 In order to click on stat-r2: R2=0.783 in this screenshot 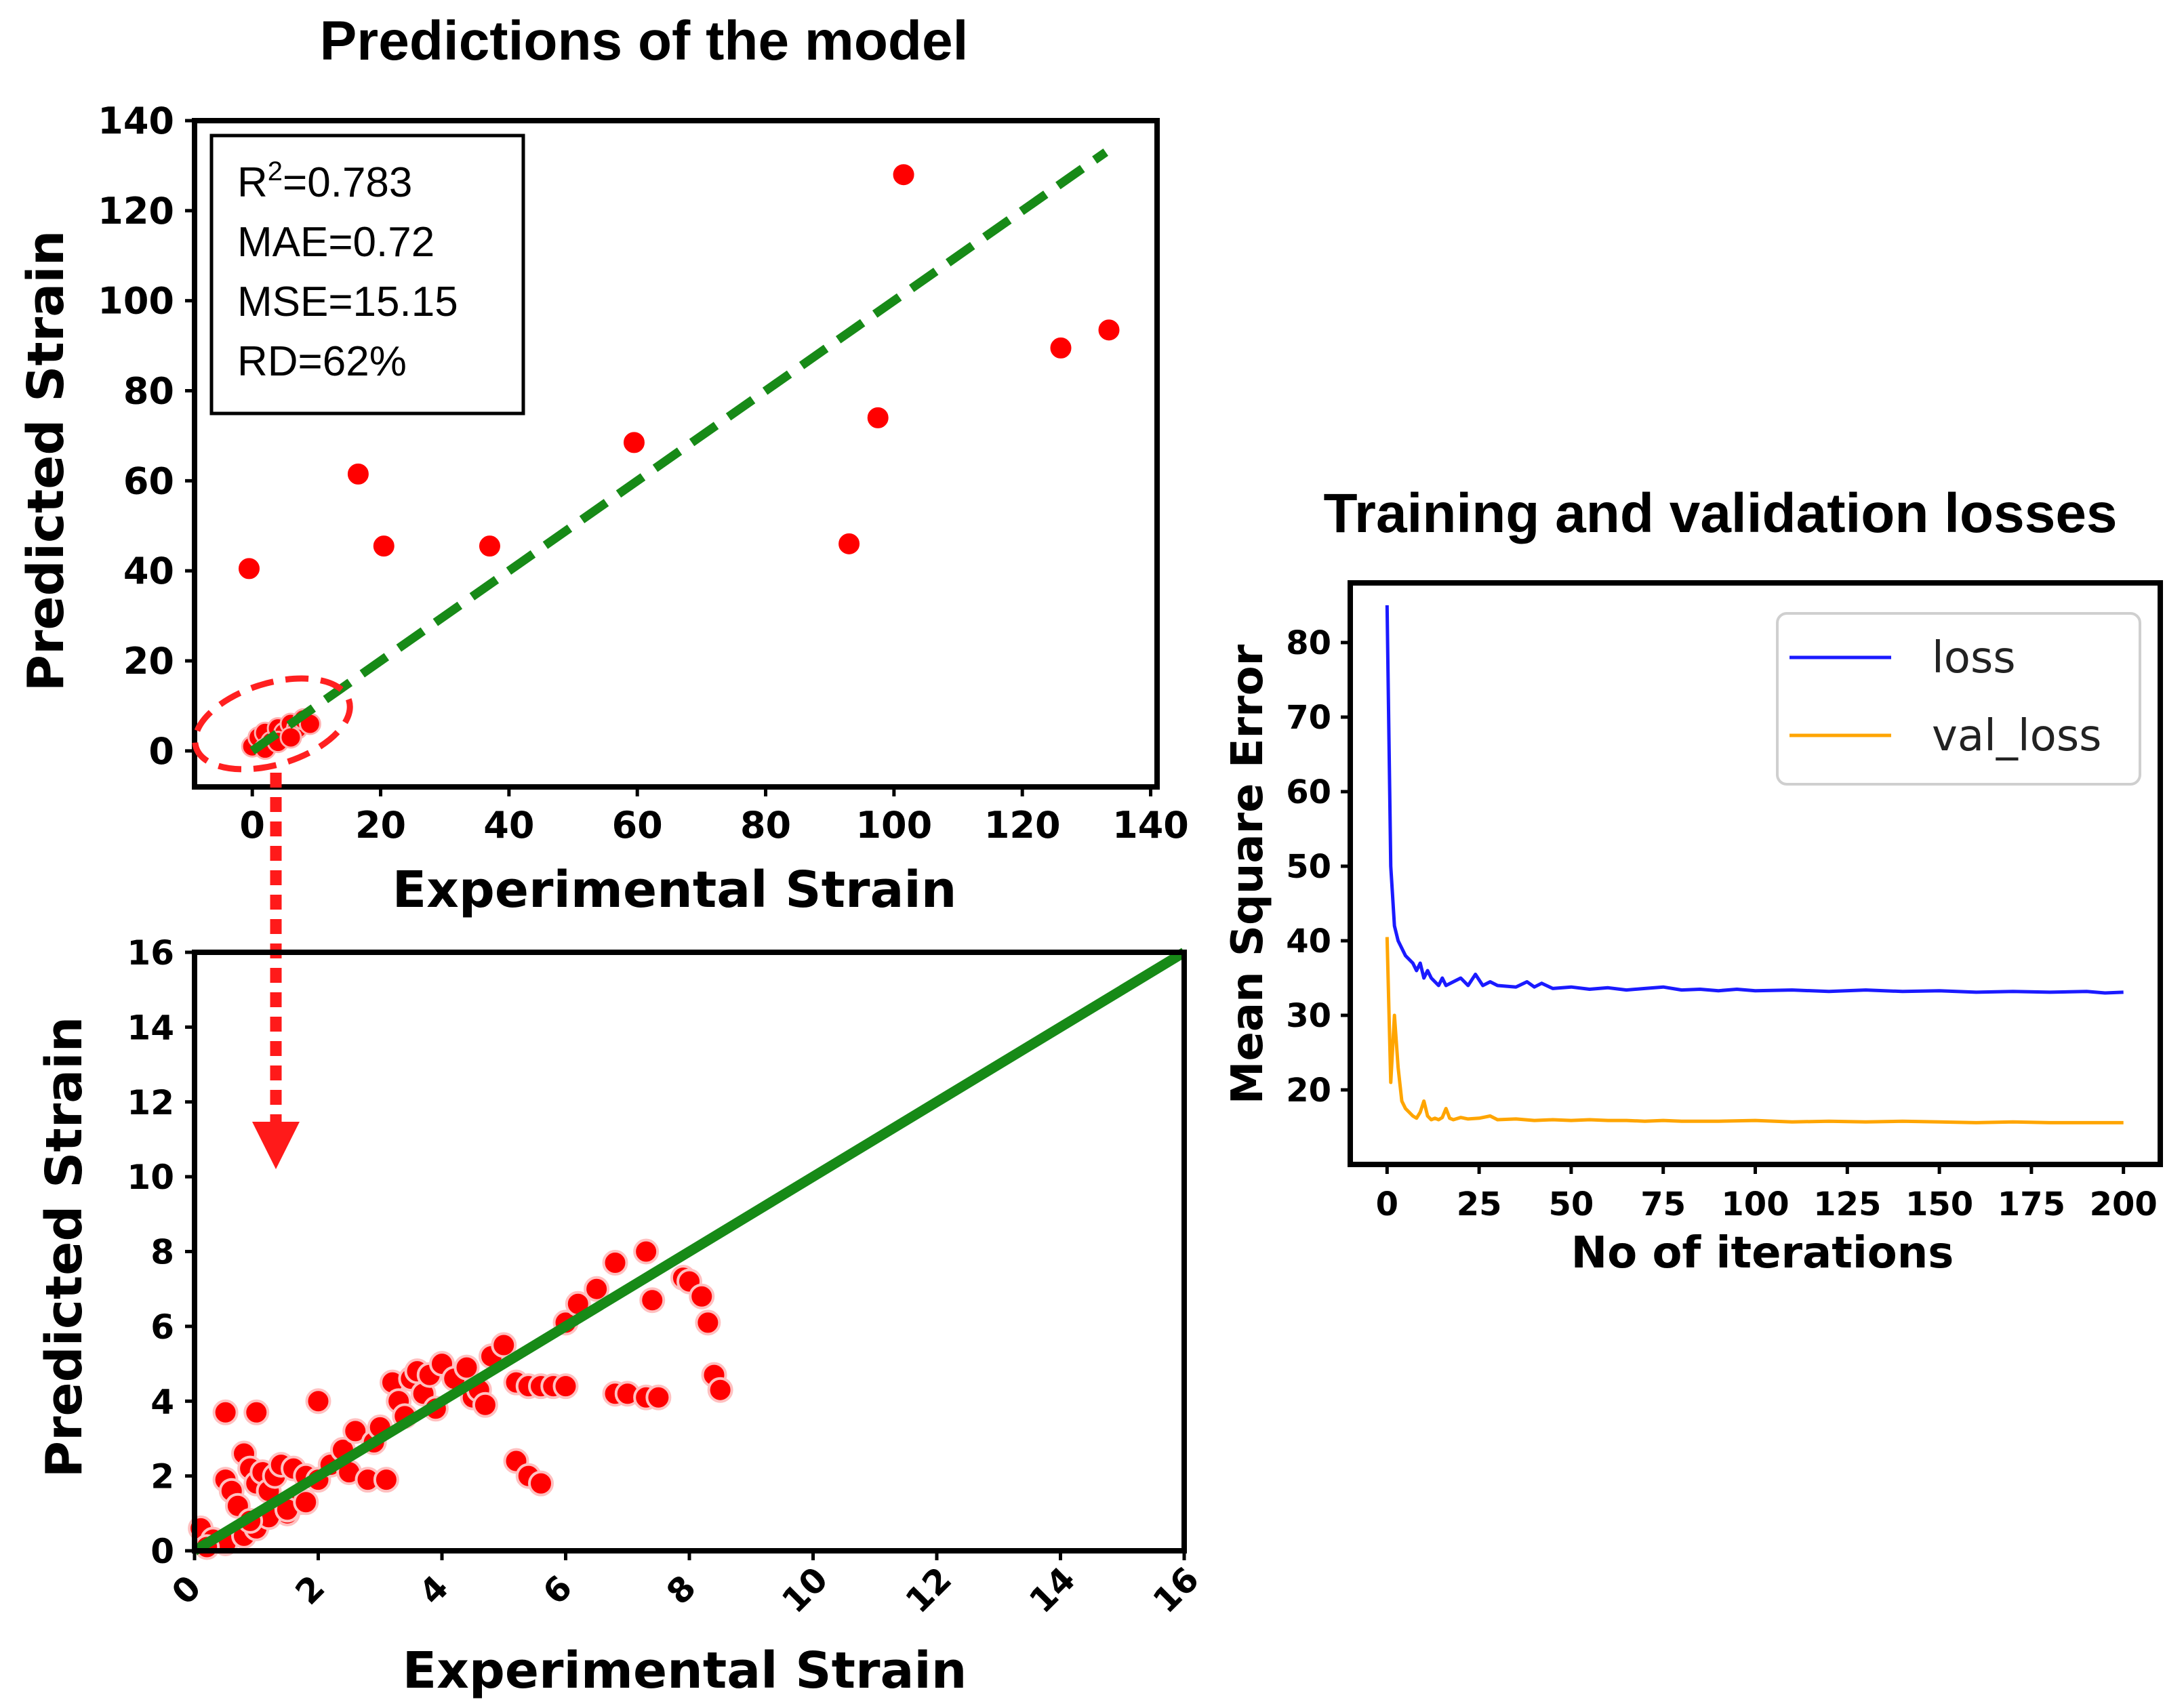, I will do `click(324, 181)`.